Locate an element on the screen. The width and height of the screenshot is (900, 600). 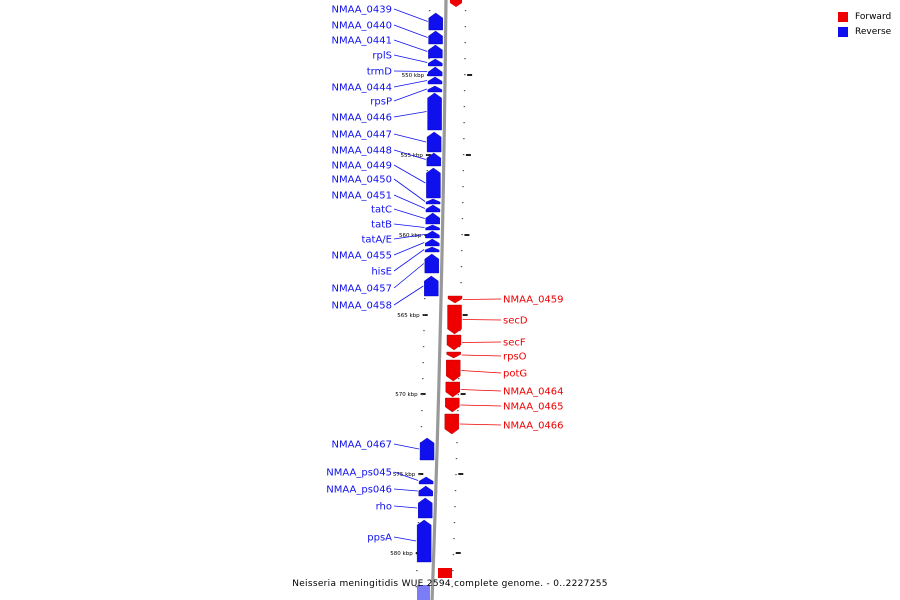
gene-label: NMAA_0450 is located at coordinates (361, 180).